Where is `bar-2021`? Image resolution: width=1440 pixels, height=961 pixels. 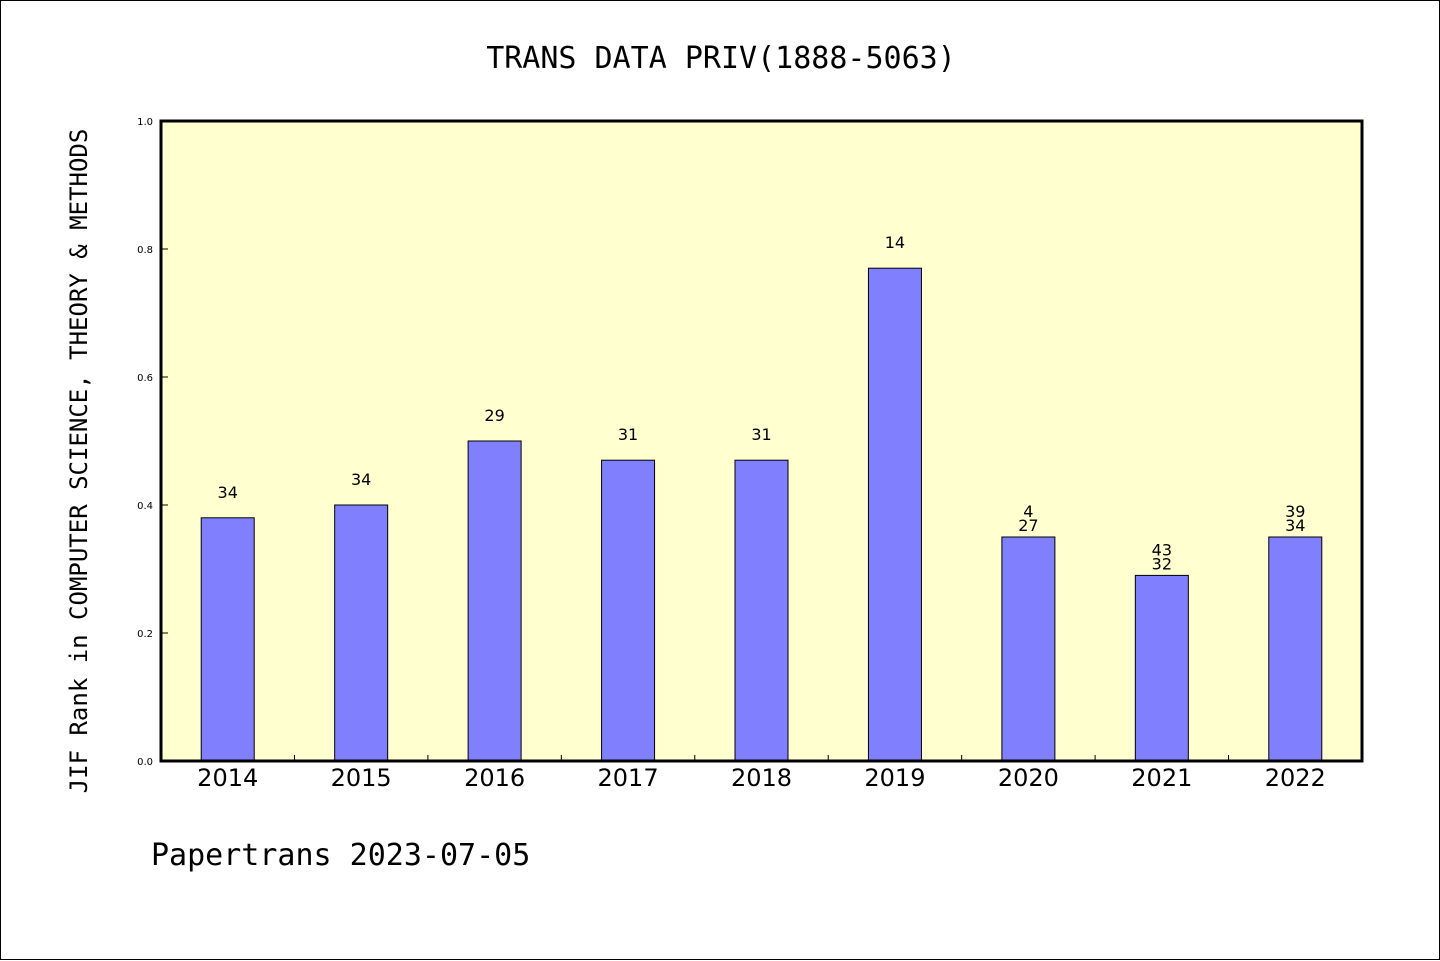 bar-2021 is located at coordinates (1161, 668).